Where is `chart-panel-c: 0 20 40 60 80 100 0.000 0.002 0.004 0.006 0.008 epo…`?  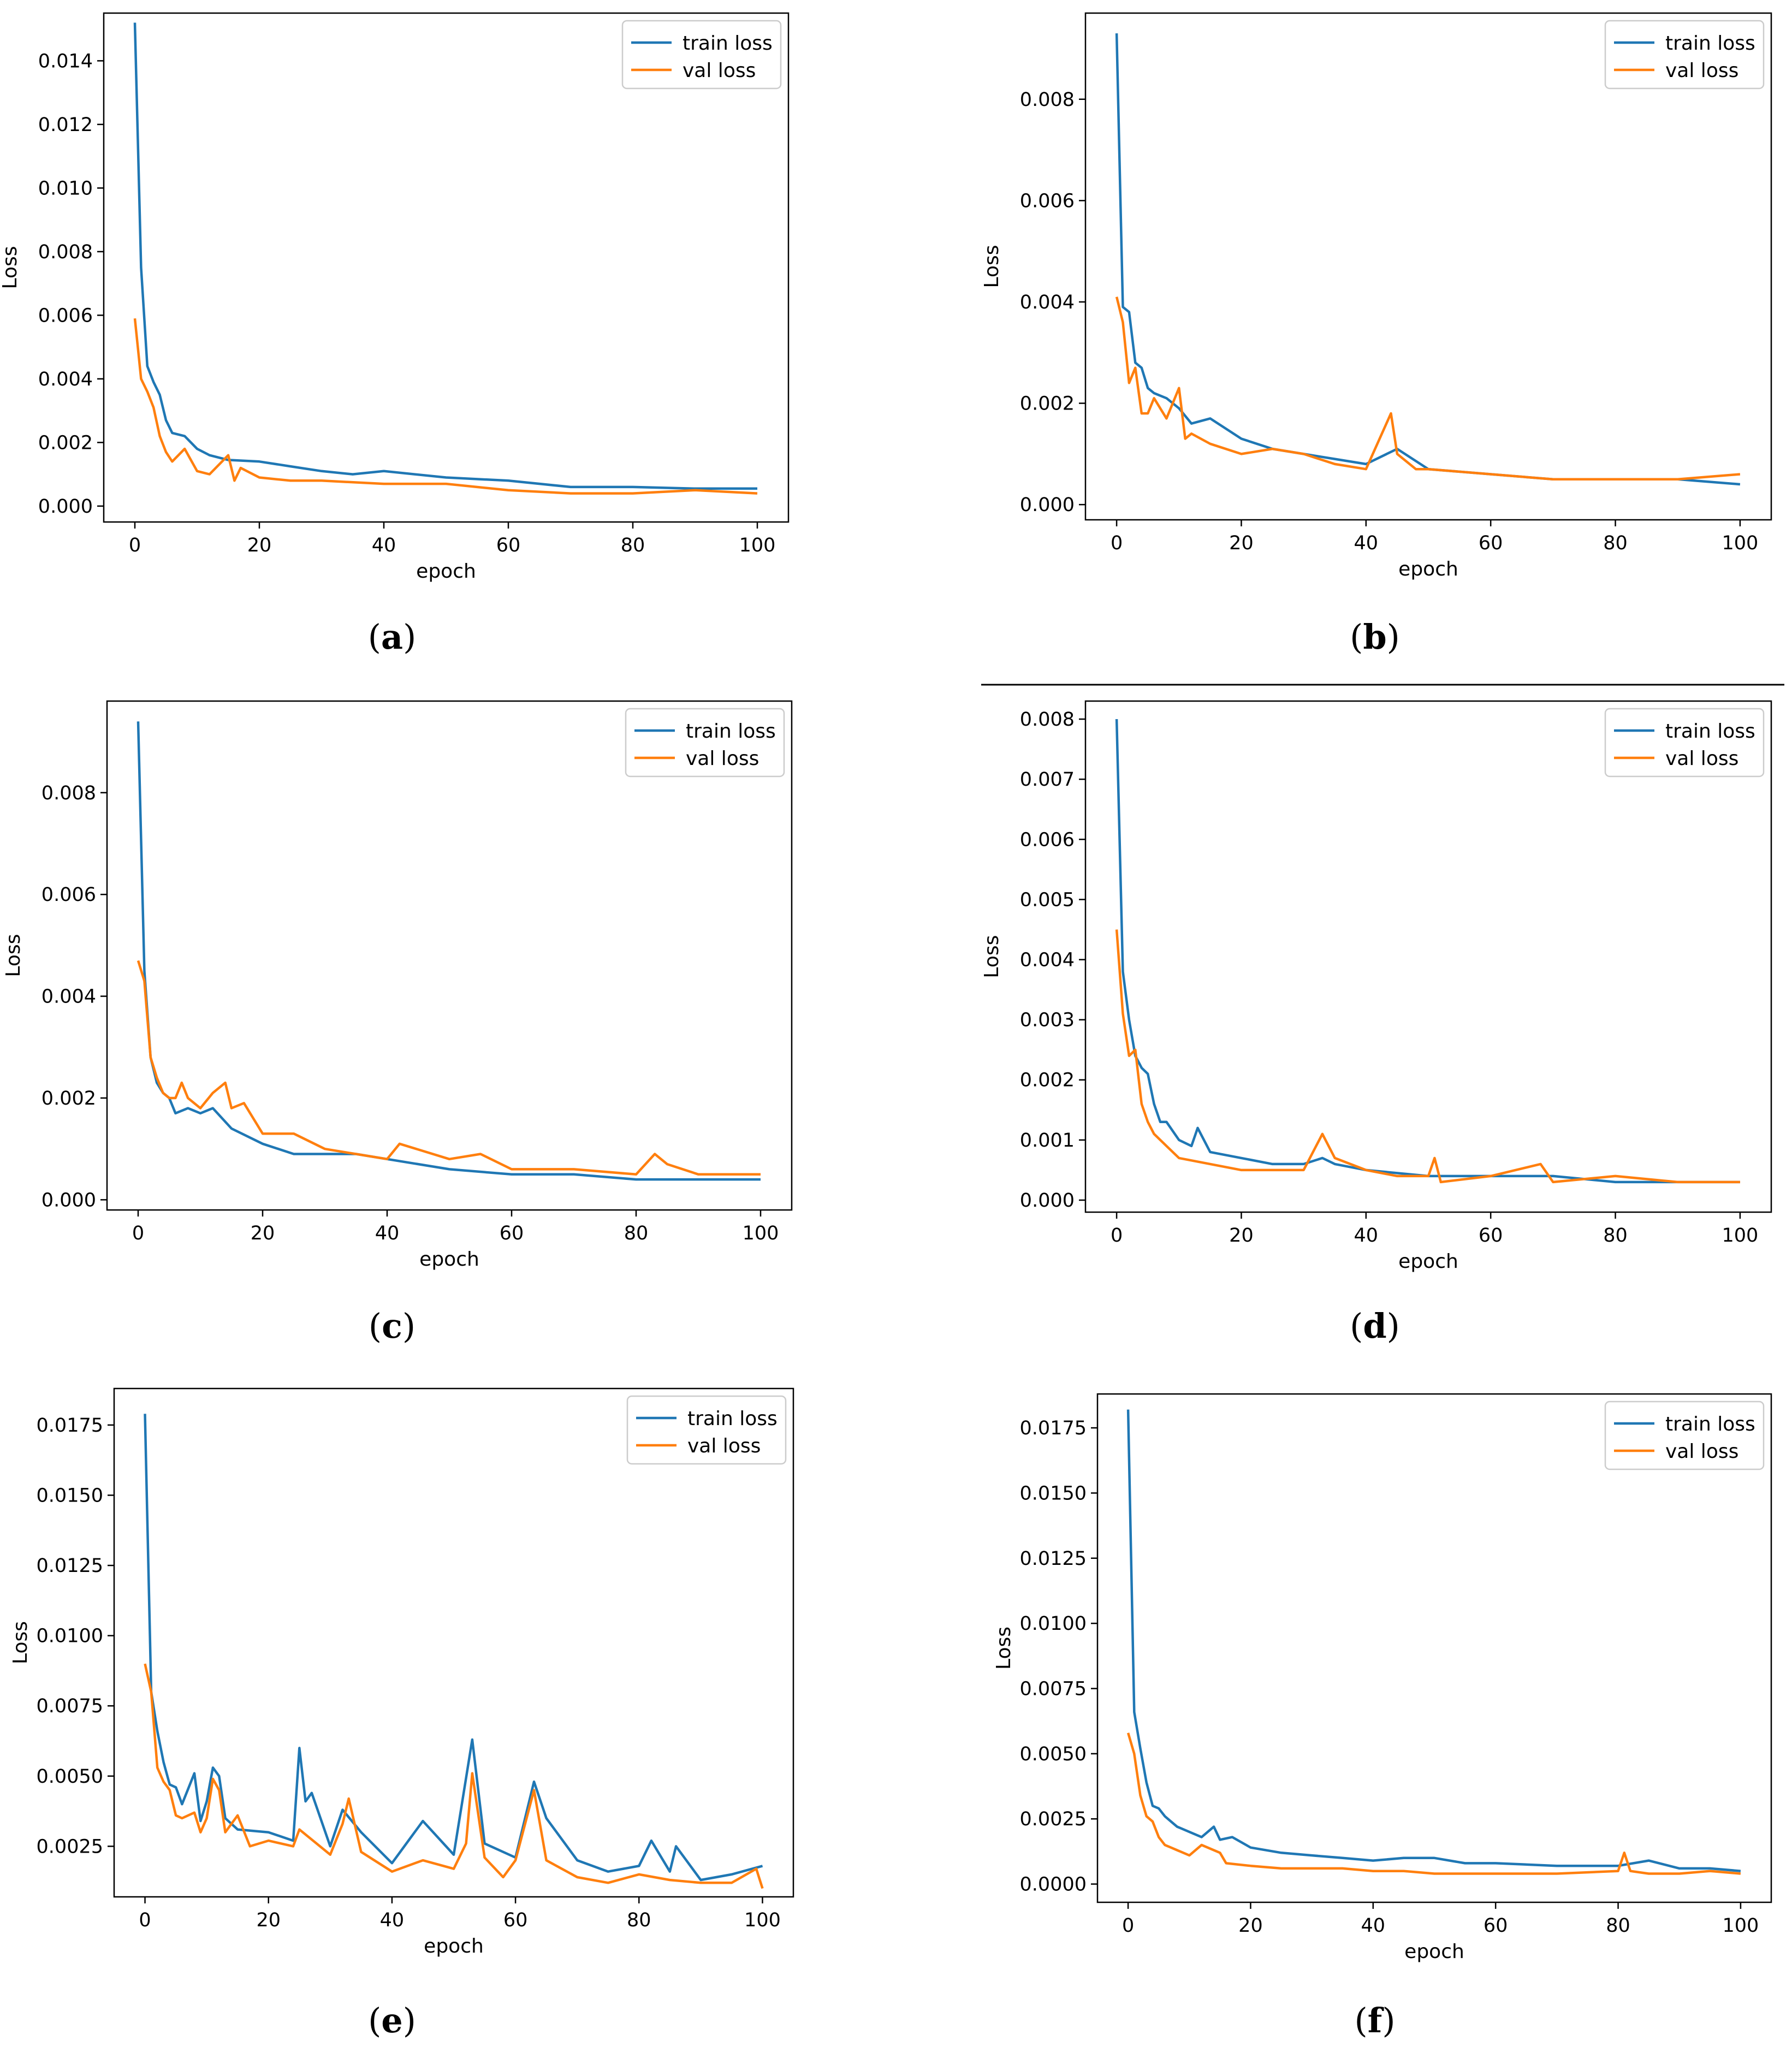
chart-panel-c: 0 20 40 60 80 100 0.000 0.002 0.004 0.006 0.008 epo… is located at coordinates (397, 1023).